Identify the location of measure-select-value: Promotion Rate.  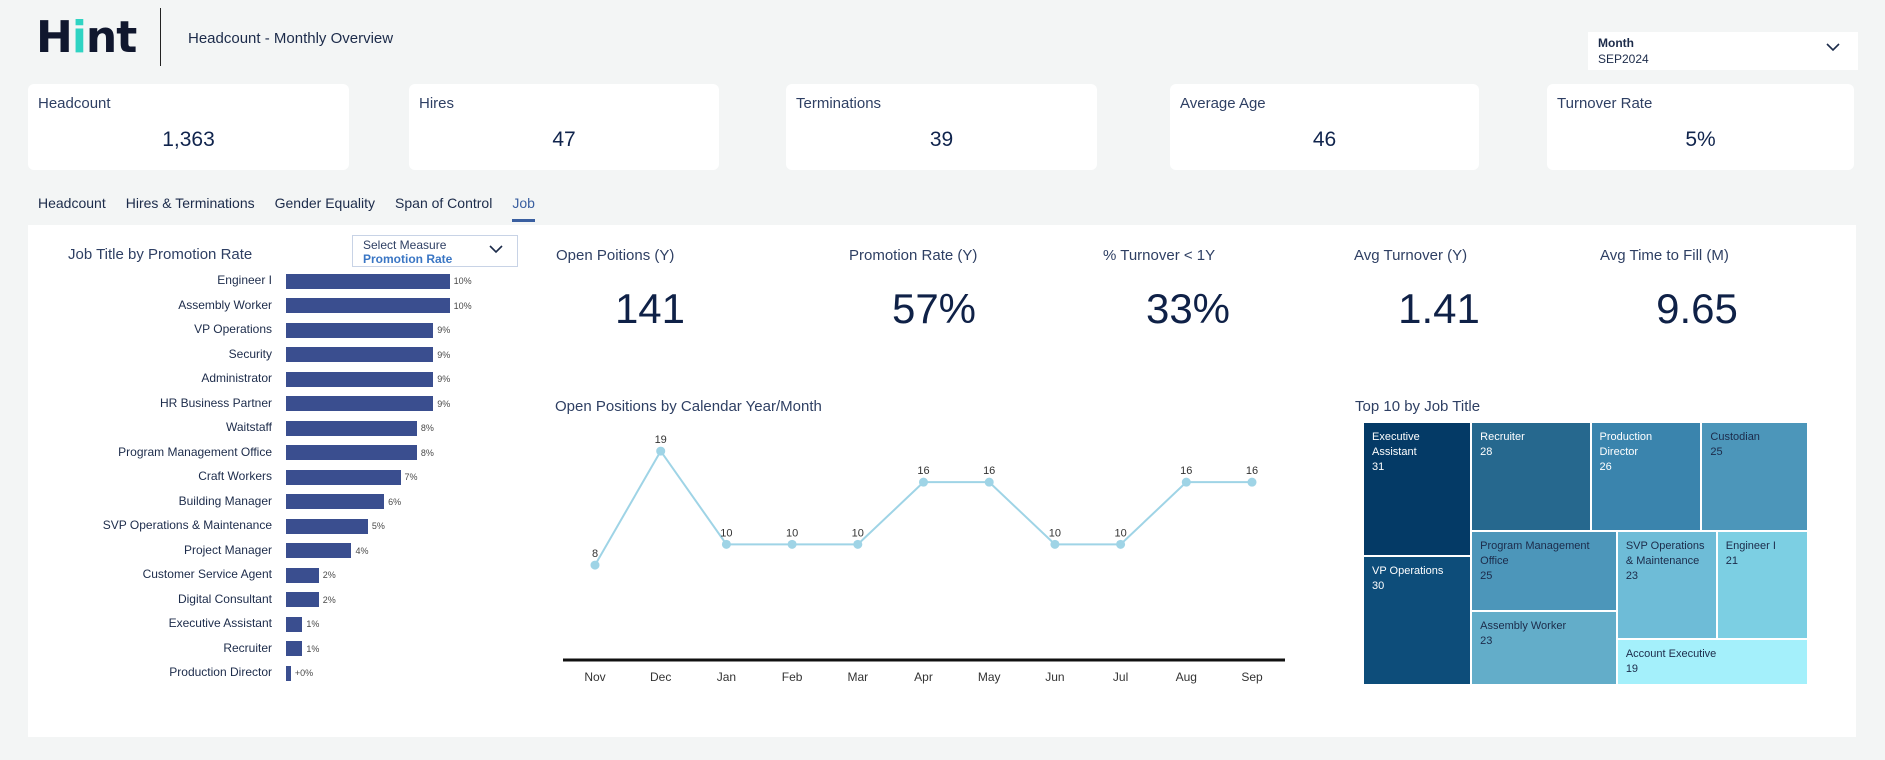
(408, 259).